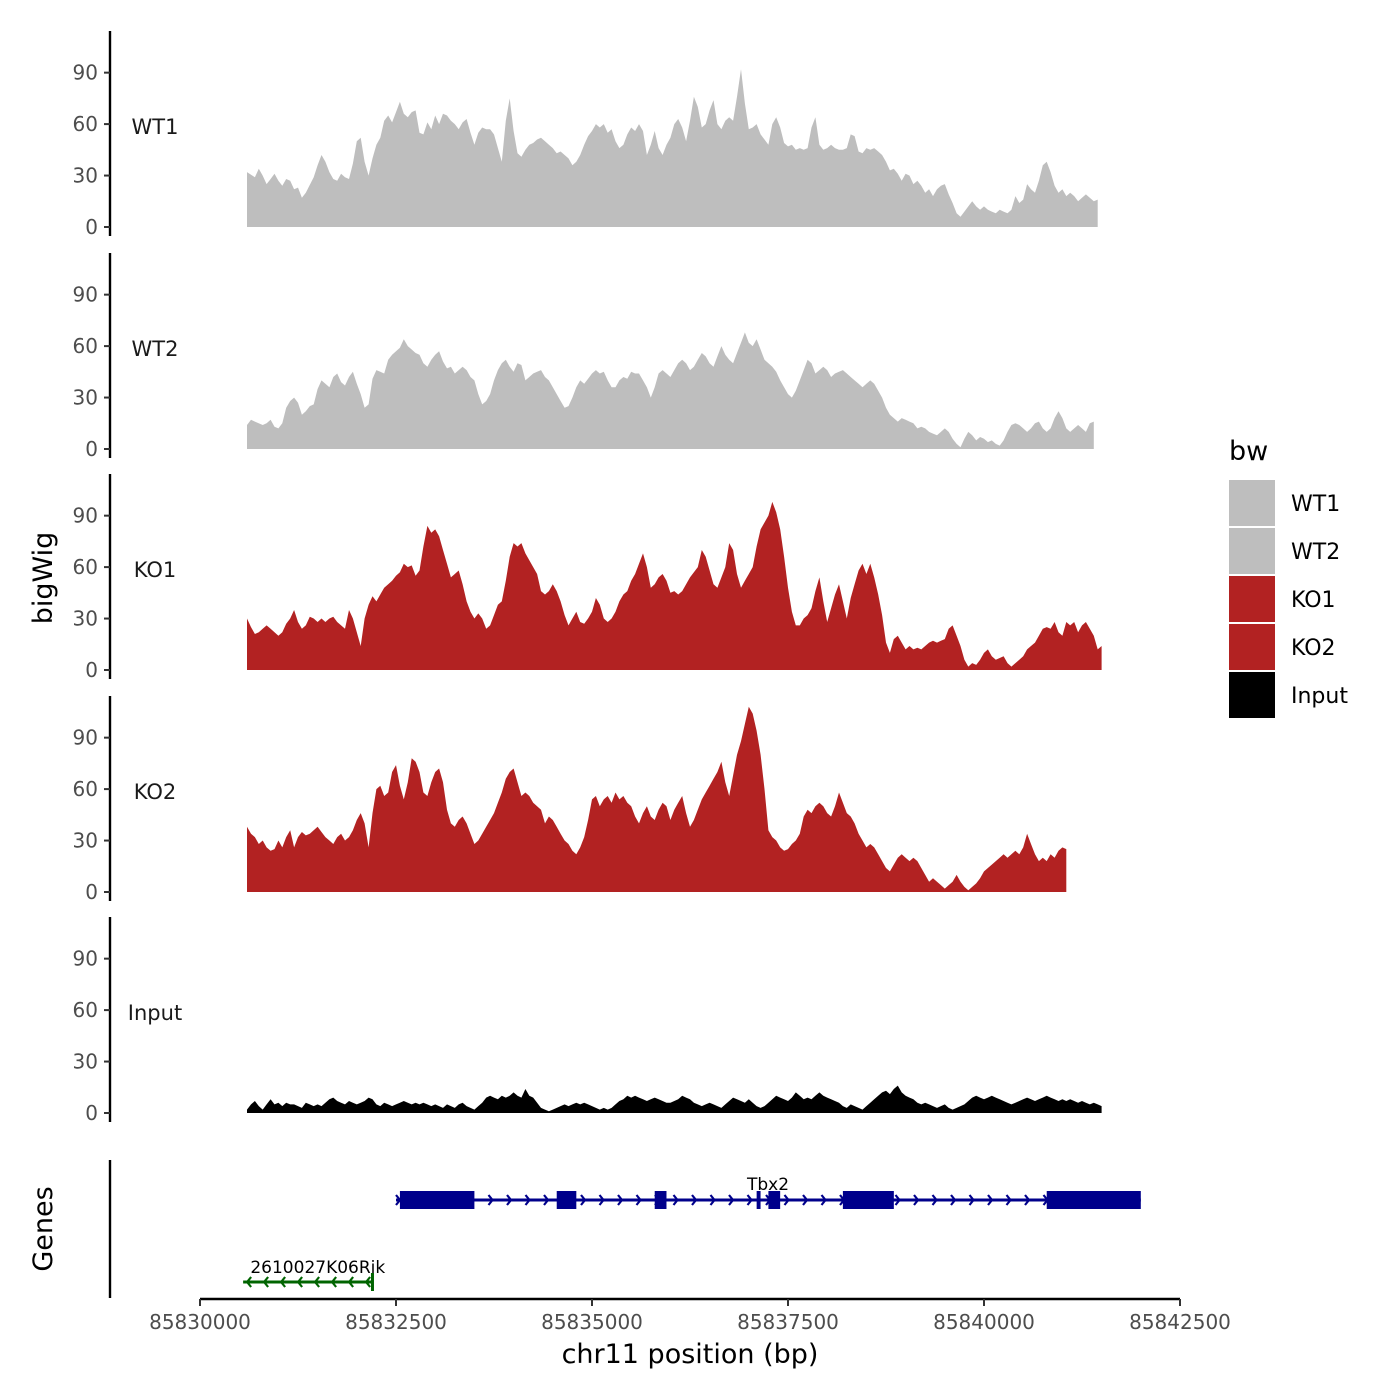  What do you see at coordinates (624, 1229) in the screenshot?
I see `gene-track: Tbx2 2610027K06Rik` at bounding box center [624, 1229].